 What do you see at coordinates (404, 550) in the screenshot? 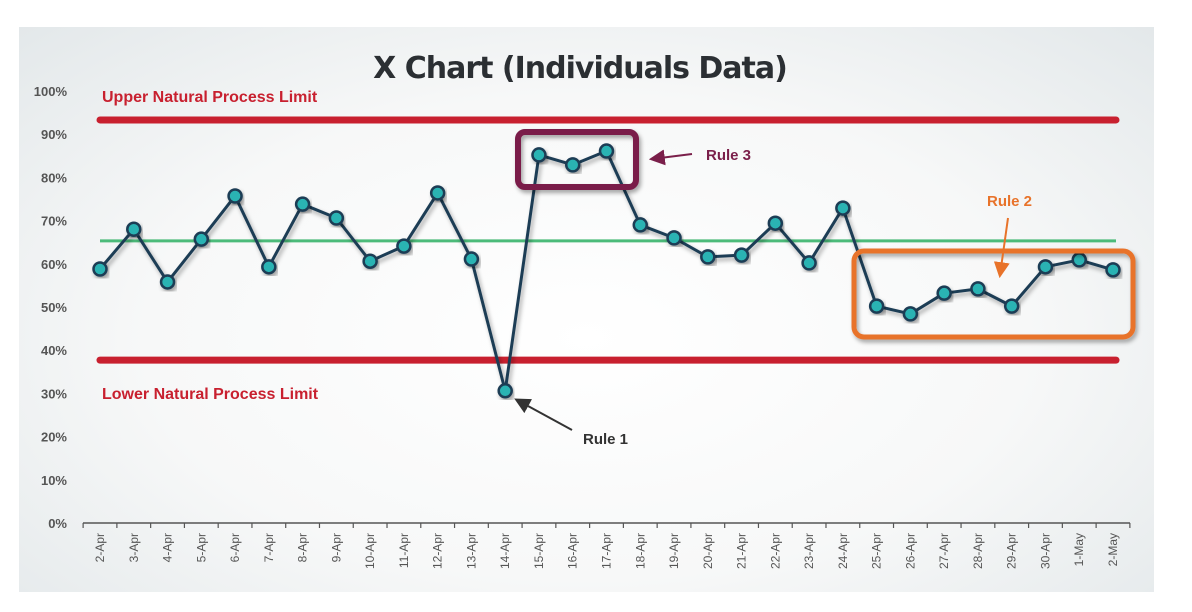
I see `x-tick-label: 11-Apr` at bounding box center [404, 550].